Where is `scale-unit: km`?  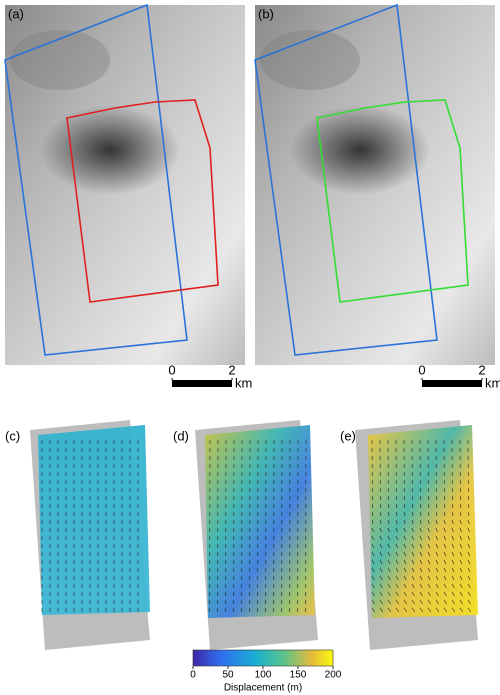 scale-unit: km is located at coordinates (243, 382).